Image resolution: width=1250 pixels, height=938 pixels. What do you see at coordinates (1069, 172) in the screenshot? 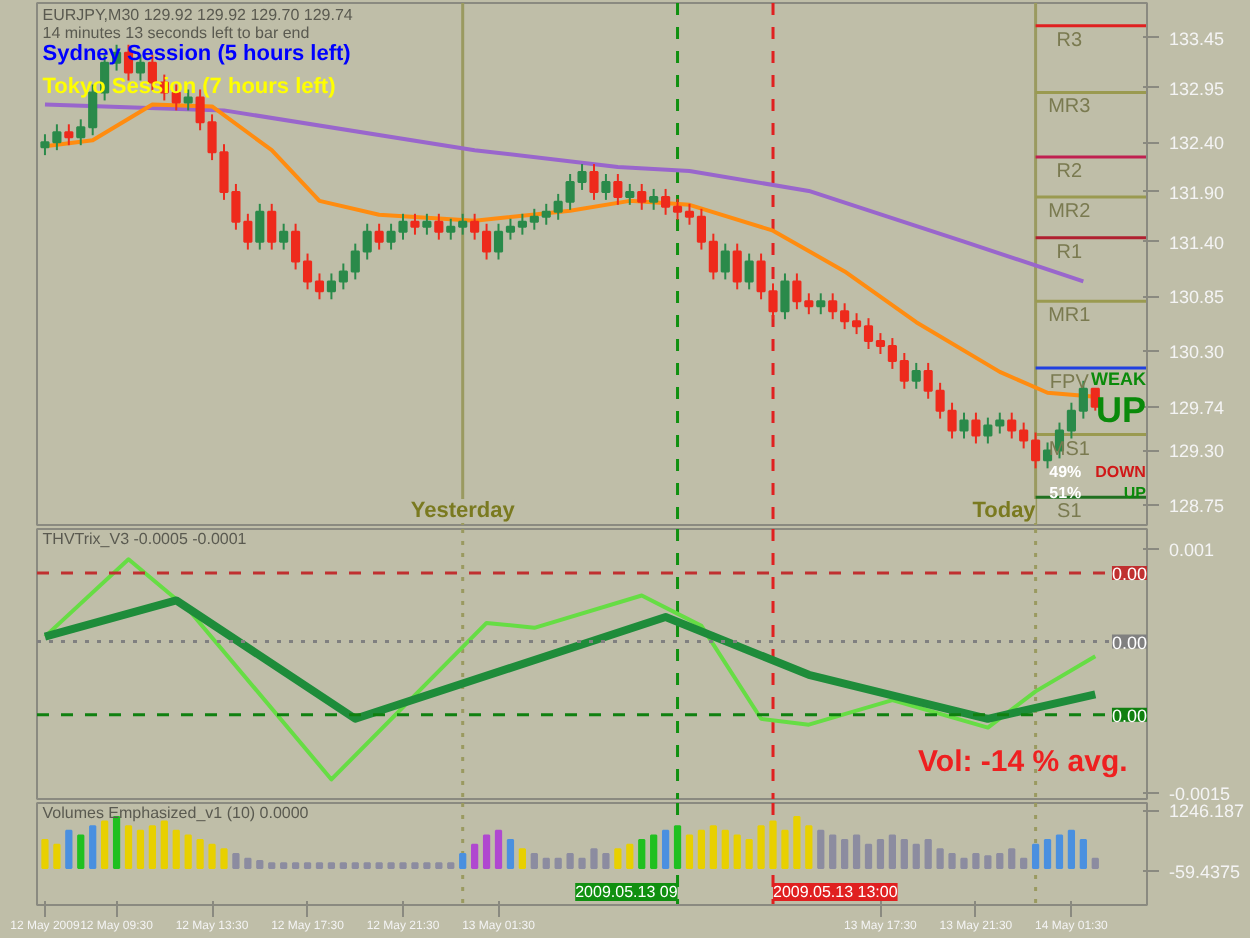
I see `ref-line-label: R2` at bounding box center [1069, 172].